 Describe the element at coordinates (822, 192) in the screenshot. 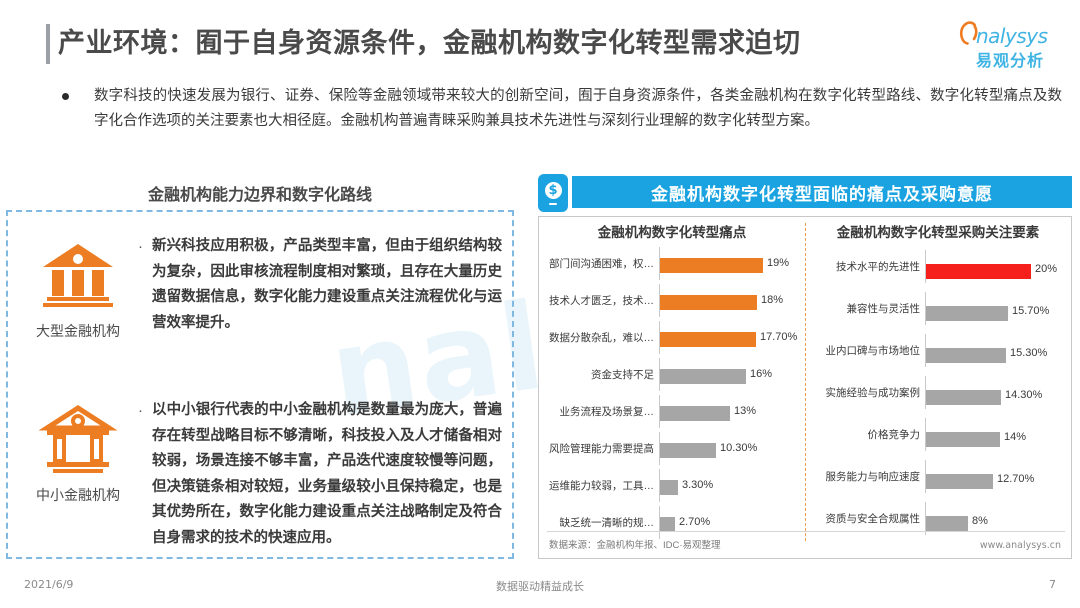

I see `banner-title: 金融机构数字化转型面临的痛点及采购意愿` at that location.